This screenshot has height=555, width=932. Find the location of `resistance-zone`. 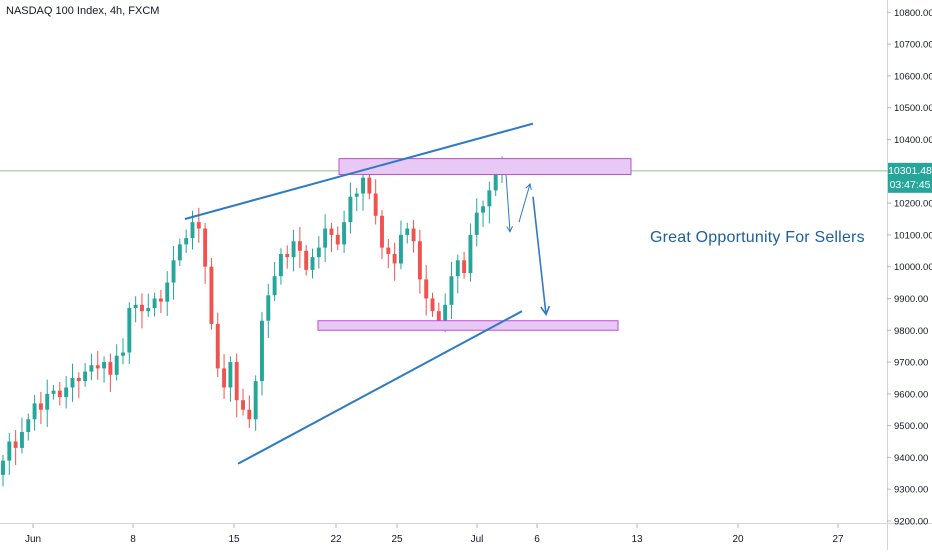

resistance-zone is located at coordinates (485, 166).